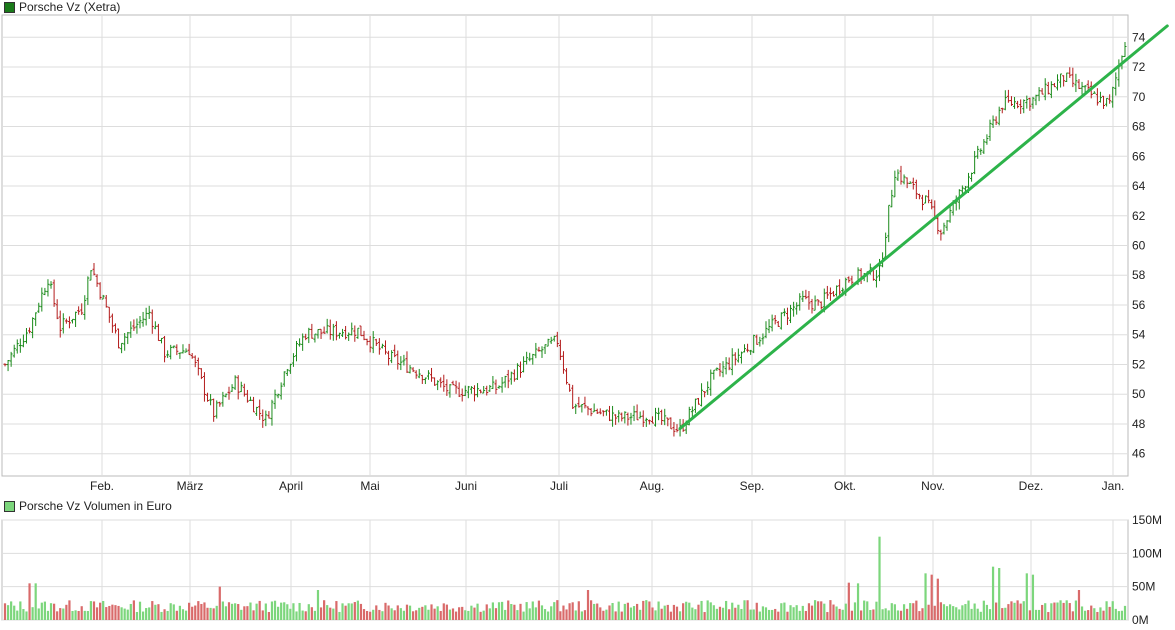  I want to click on x-month-label: Jan., so click(1113, 486).